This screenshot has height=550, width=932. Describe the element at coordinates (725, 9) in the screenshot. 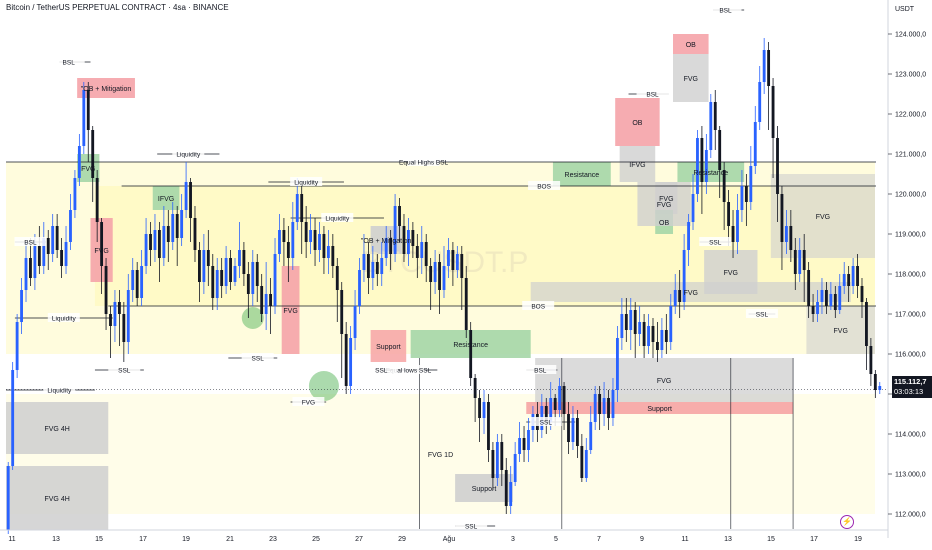

I see `bsl-line-label-bg` at that location.